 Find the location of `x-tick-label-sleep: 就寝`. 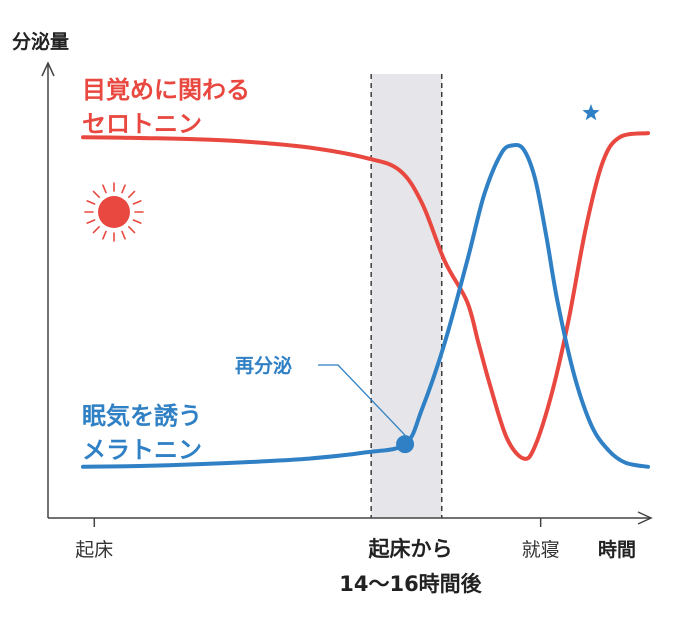

x-tick-label-sleep: 就寝 is located at coordinates (541, 550).